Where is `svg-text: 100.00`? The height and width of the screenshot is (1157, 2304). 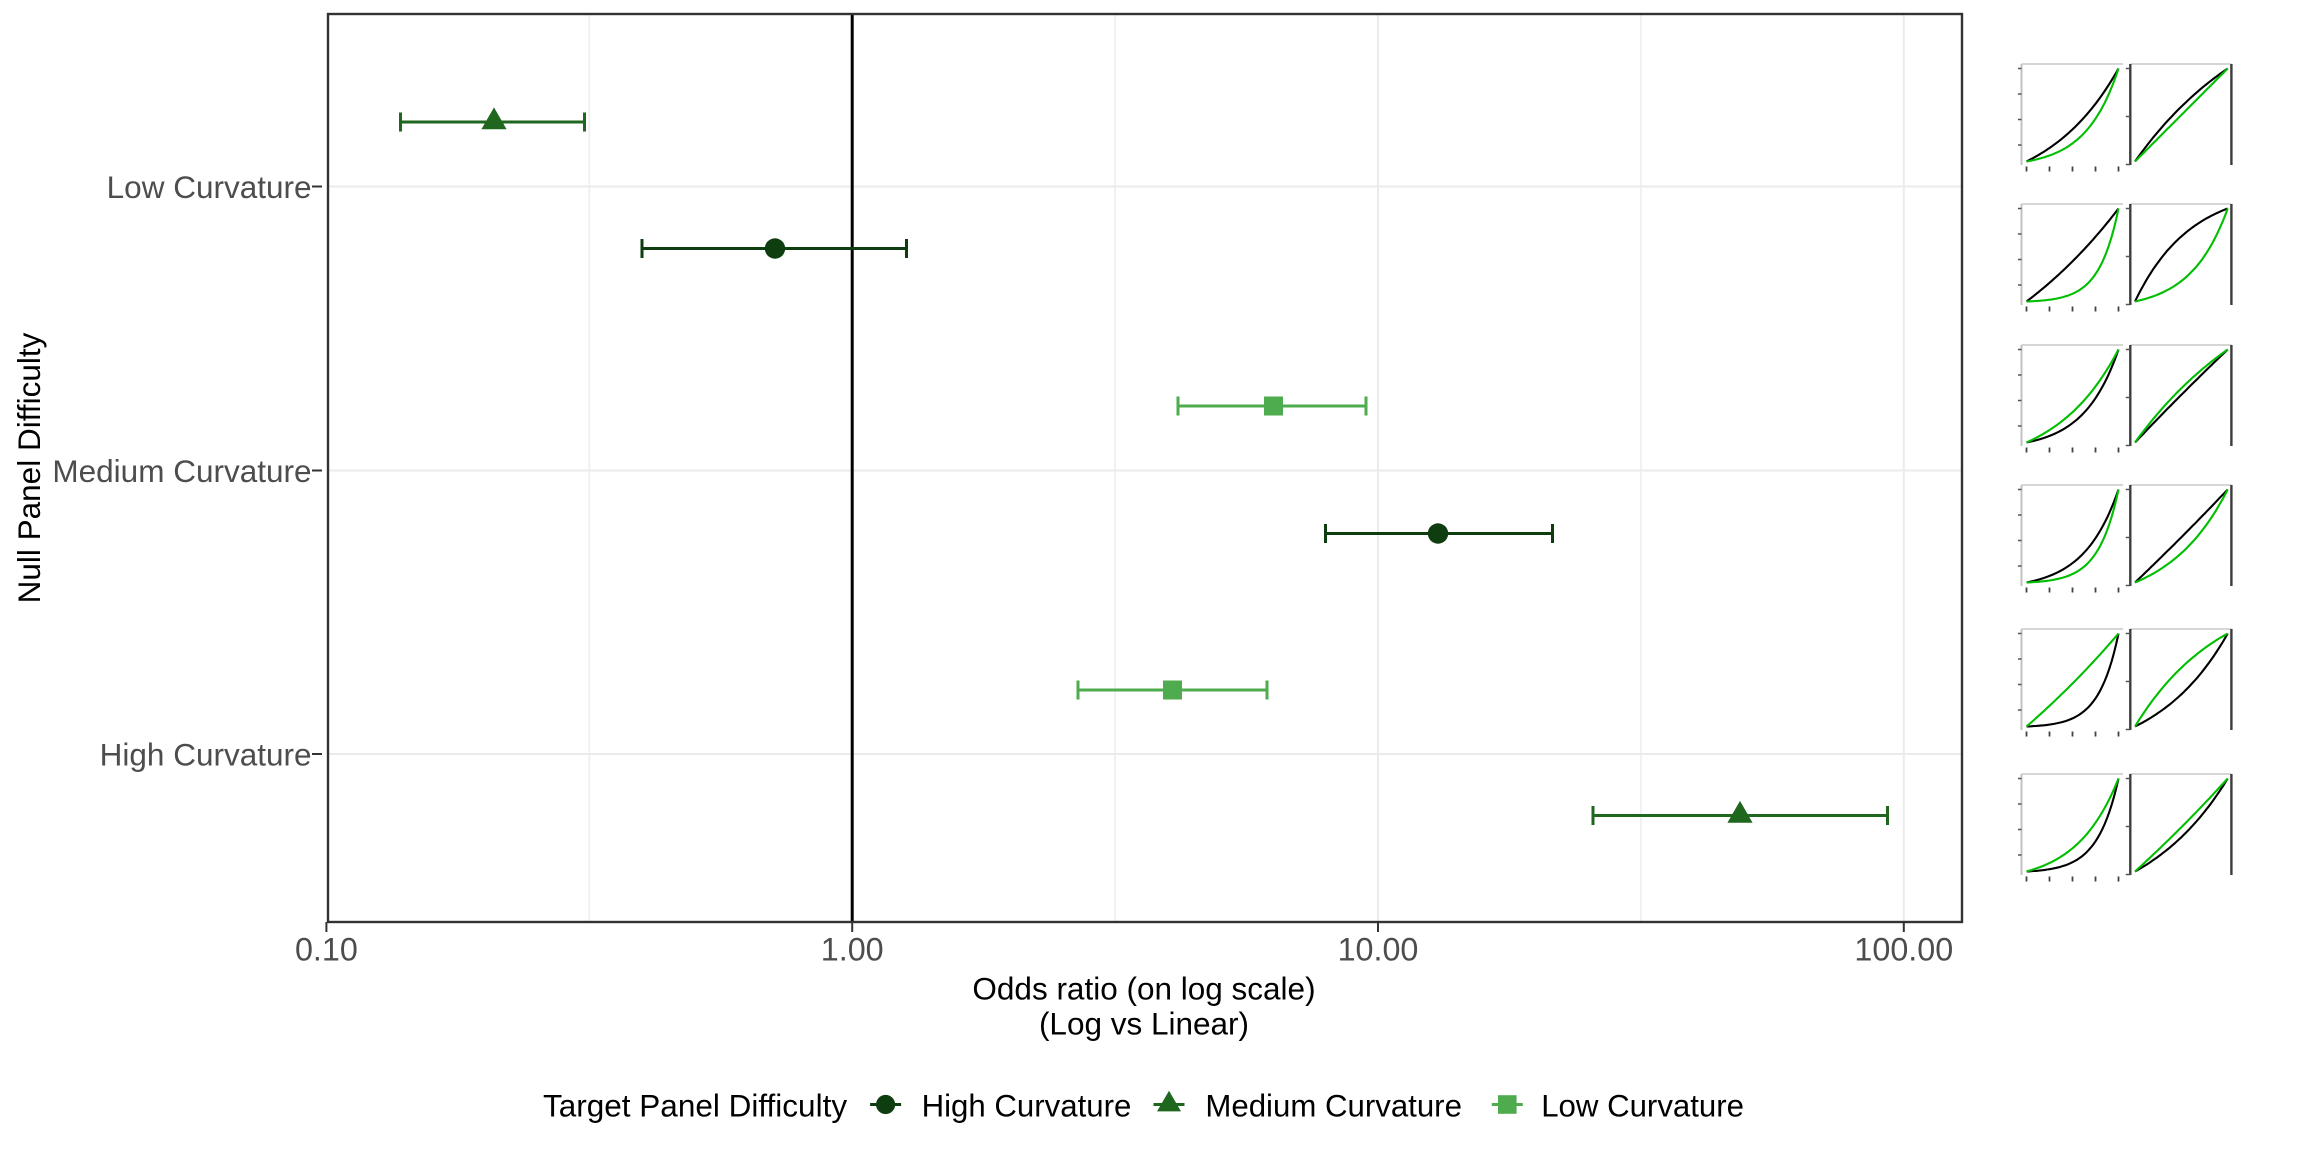 svg-text: 100.00 is located at coordinates (1903, 950).